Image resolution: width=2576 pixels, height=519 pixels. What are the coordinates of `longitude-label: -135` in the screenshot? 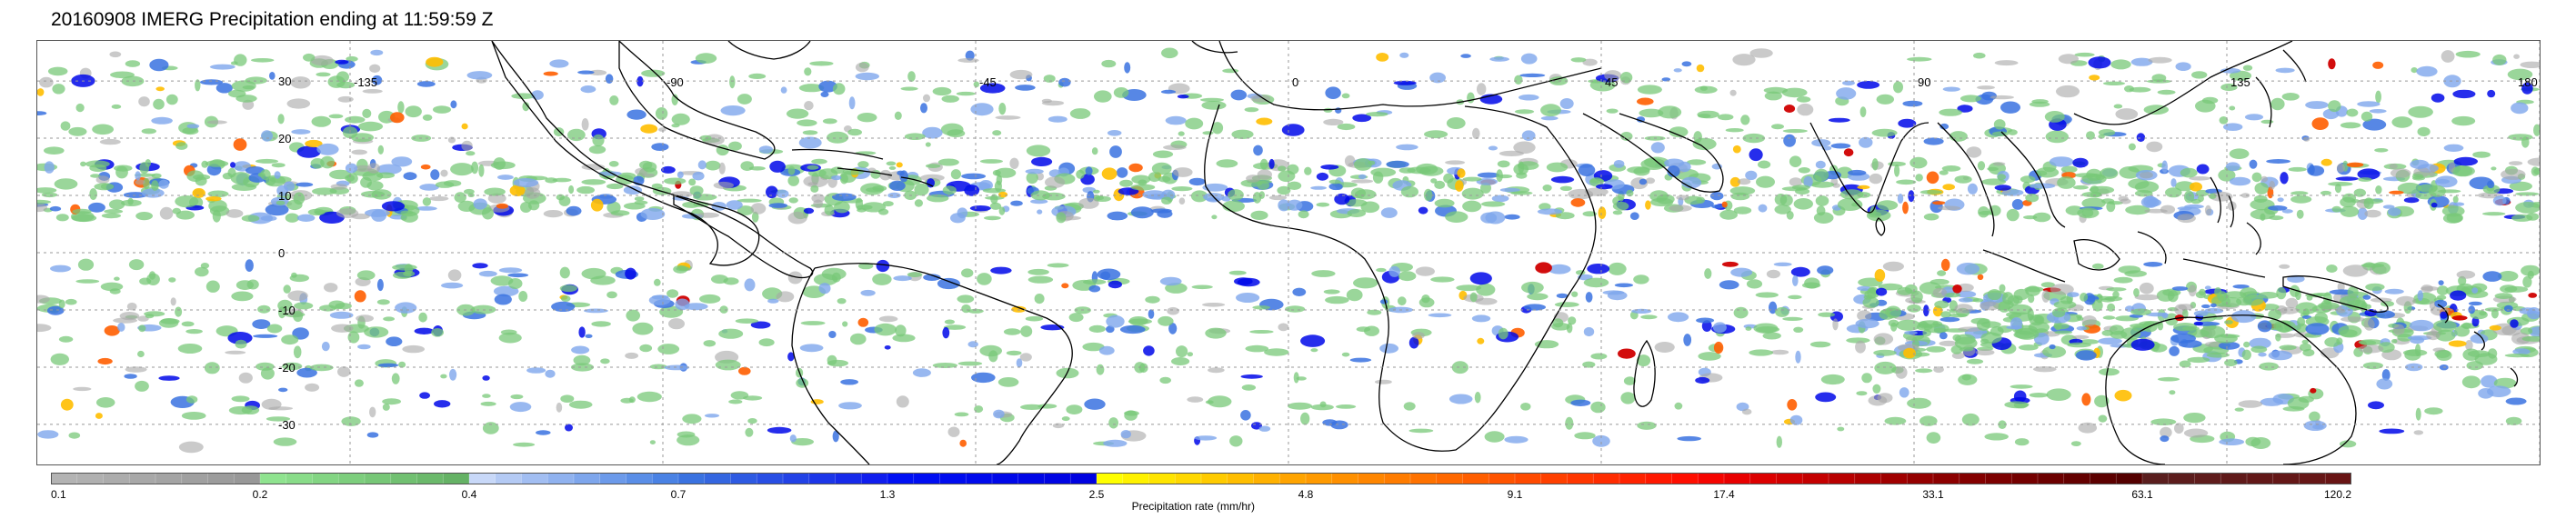 It's located at (366, 82).